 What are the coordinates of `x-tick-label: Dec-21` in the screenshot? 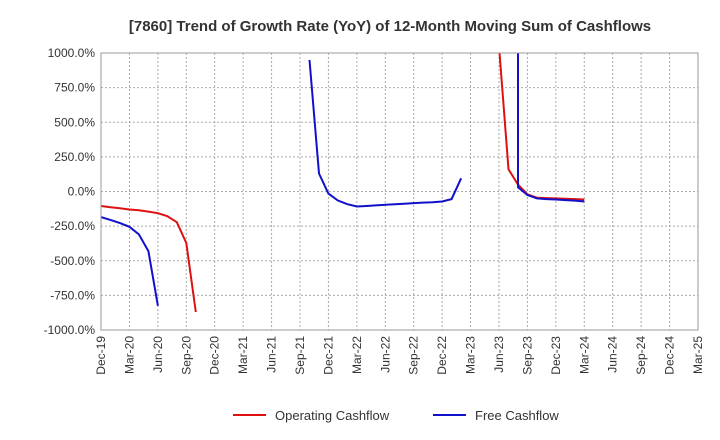 It's located at (328, 355).